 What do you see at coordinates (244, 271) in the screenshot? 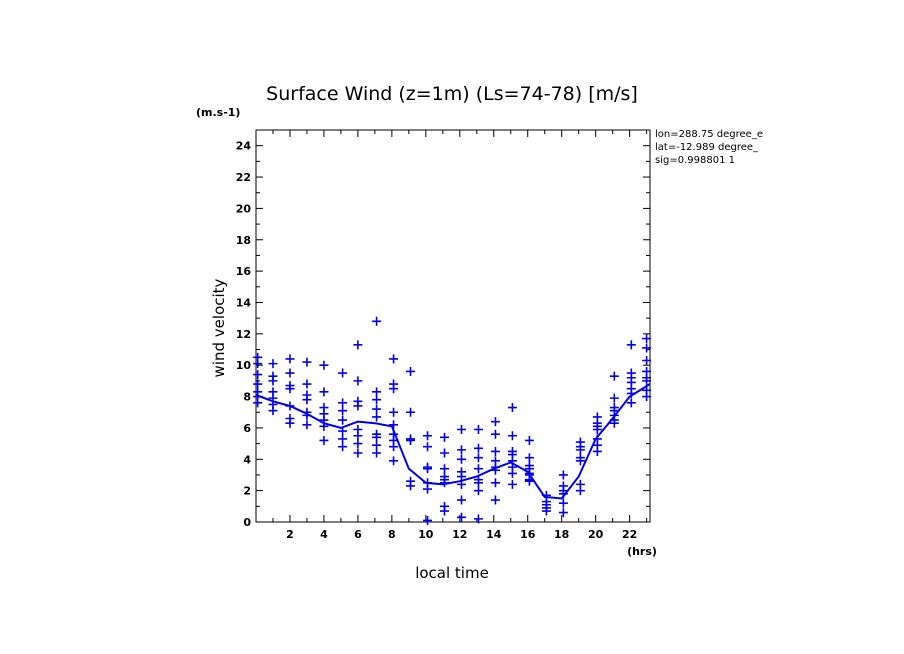
I see `y-tick-label: 16` at bounding box center [244, 271].